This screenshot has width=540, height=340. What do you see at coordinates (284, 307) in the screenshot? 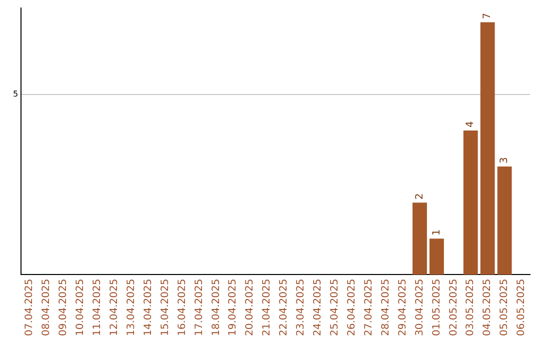
I see `x-tick-label: 22.04.2025` at bounding box center [284, 307].